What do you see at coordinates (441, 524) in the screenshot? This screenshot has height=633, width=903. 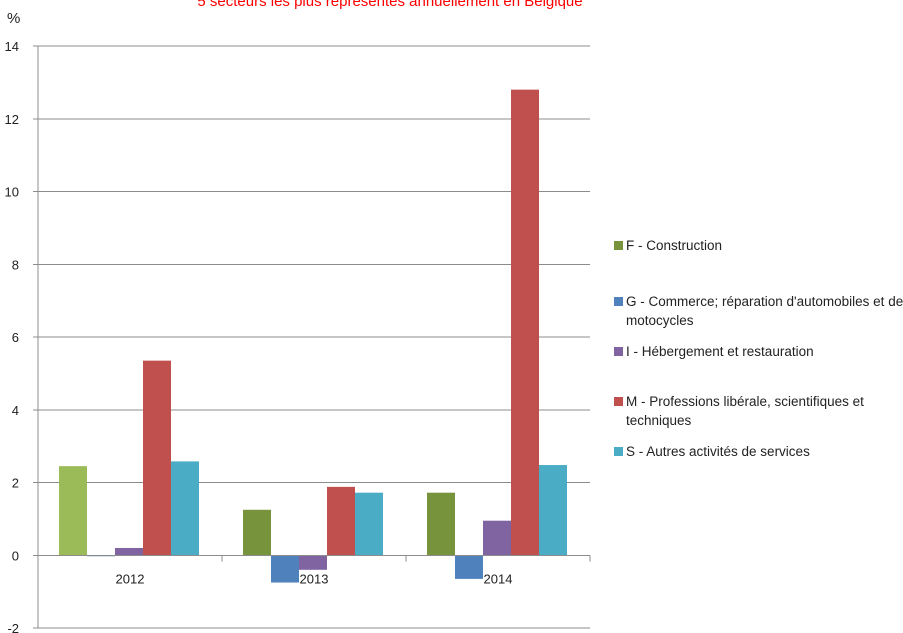 I see `bar-f-2014` at bounding box center [441, 524].